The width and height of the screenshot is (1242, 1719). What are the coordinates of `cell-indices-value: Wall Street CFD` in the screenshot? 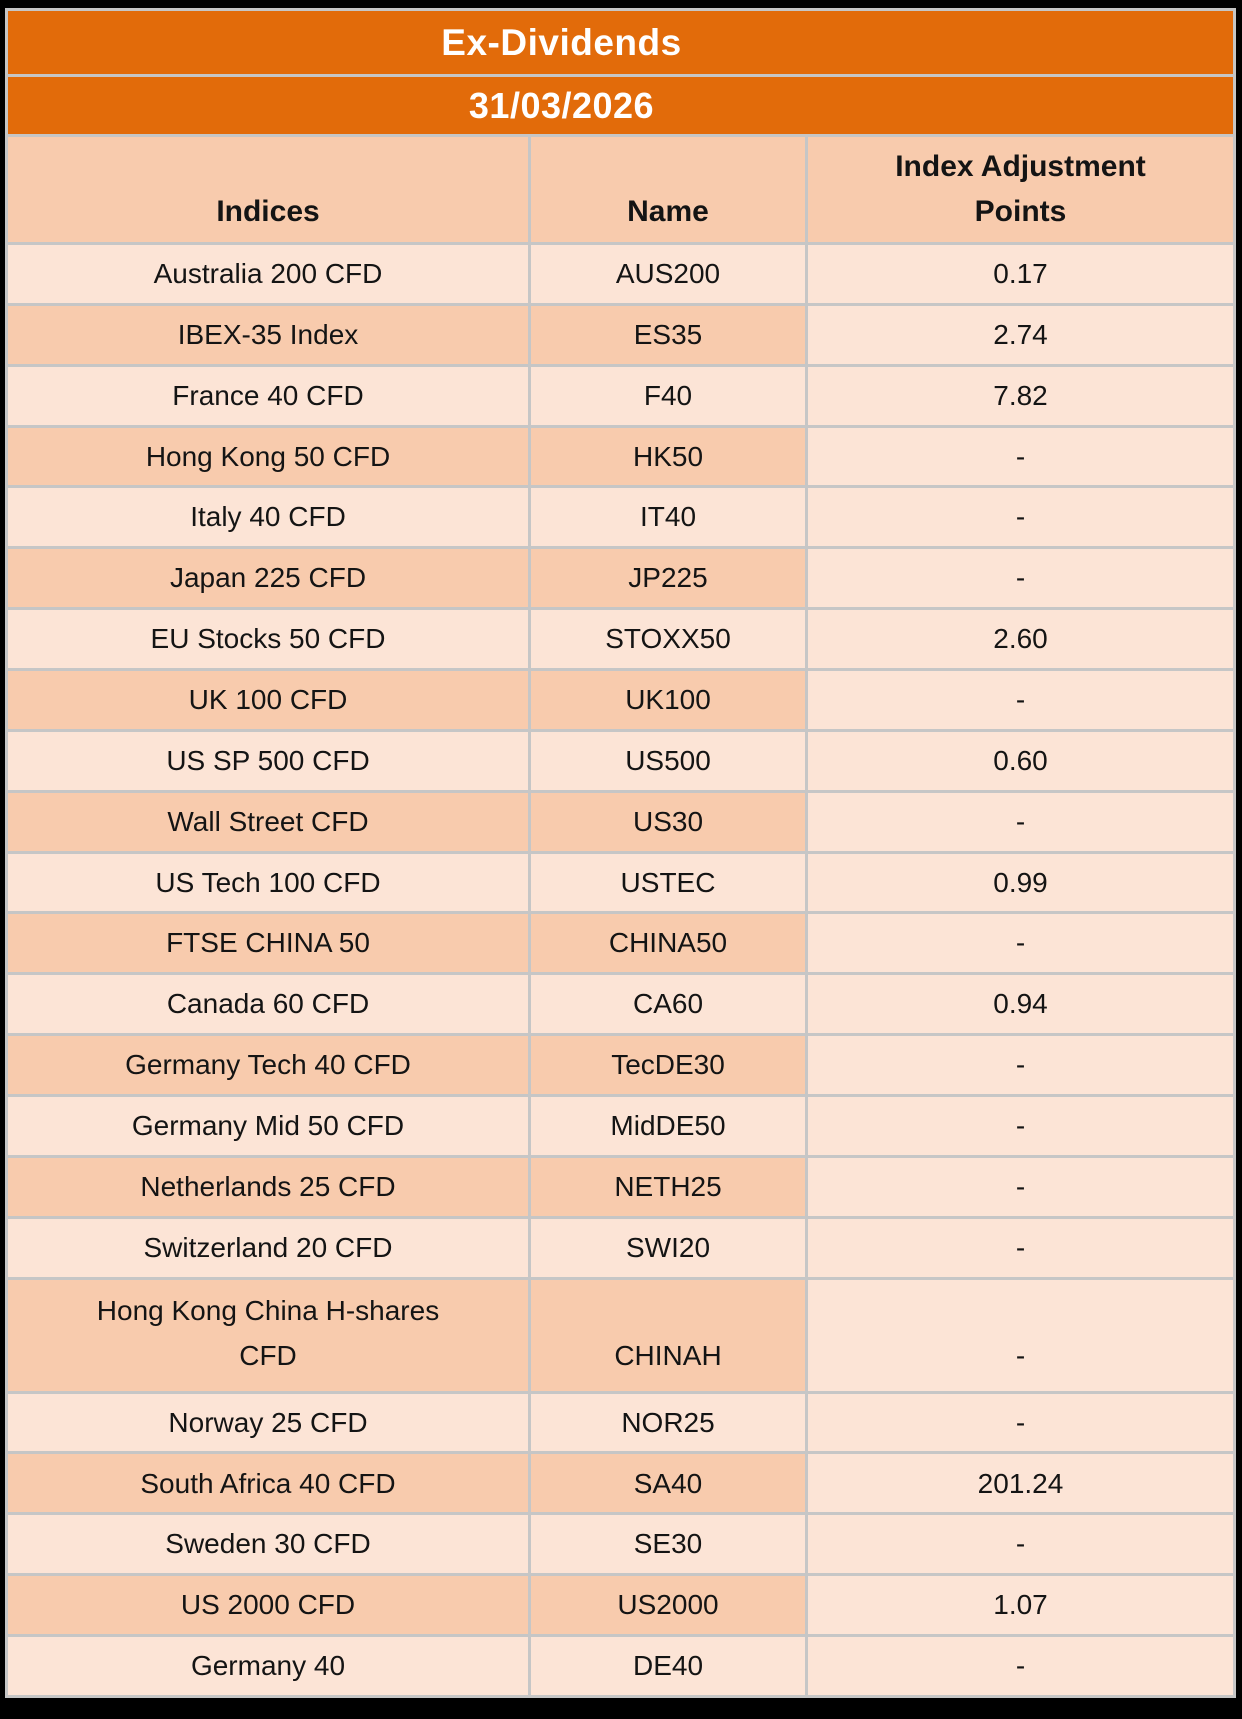 It's located at (268, 821).